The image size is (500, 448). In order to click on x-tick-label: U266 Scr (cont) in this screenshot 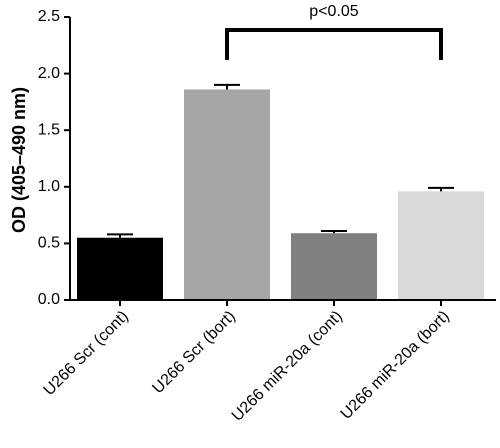, I will do `click(86, 353)`.